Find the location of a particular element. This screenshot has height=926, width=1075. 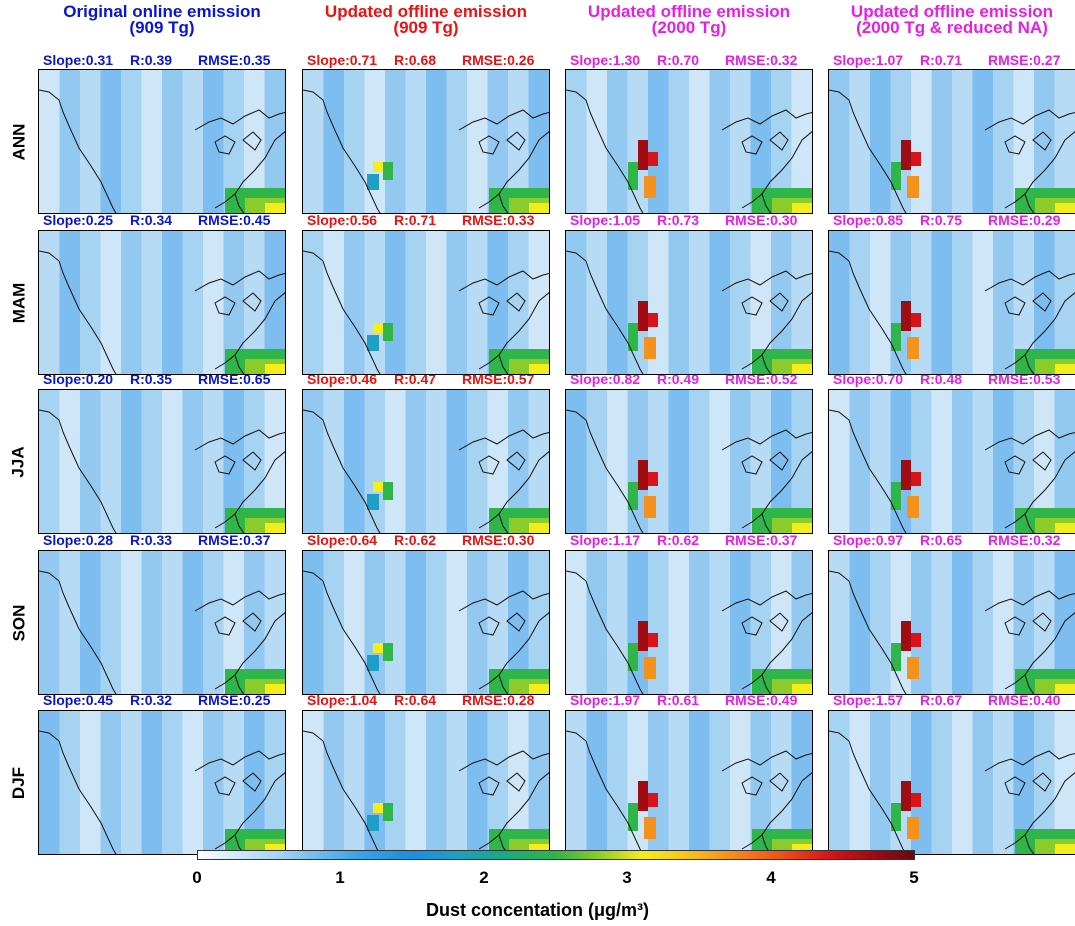

slope-label: Slope:0.70 is located at coordinates (868, 379).